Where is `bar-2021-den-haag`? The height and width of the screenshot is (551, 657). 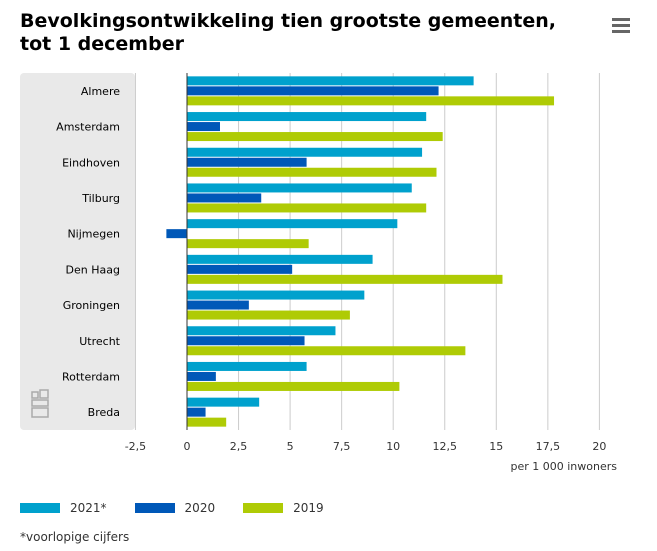 bar-2021-den-haag is located at coordinates (280, 259).